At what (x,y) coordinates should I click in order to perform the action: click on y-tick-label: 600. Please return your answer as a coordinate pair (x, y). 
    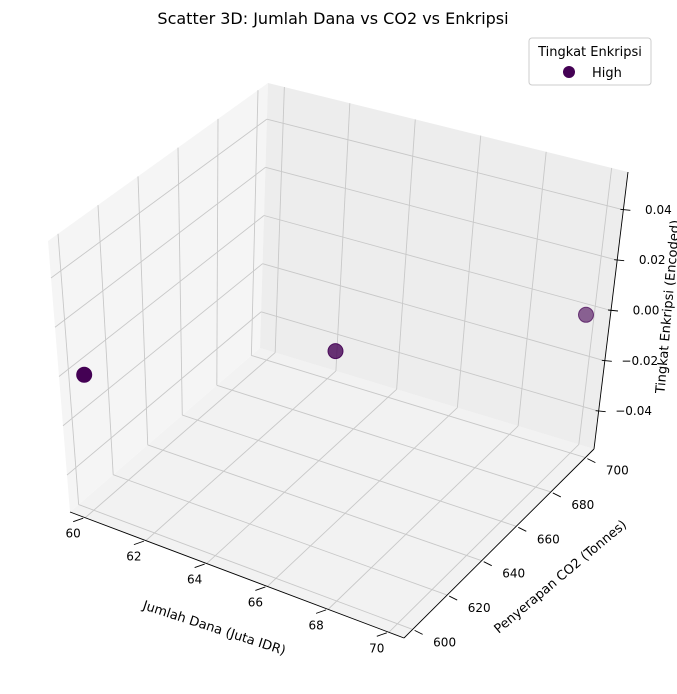
    Looking at the image, I should click on (444, 642).